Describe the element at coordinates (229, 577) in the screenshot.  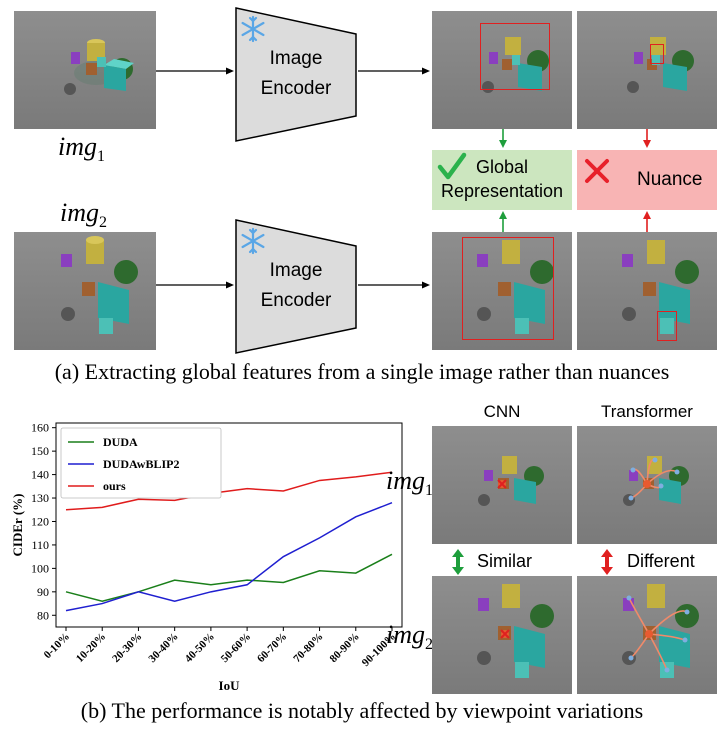
I see `series-line-duda` at that location.